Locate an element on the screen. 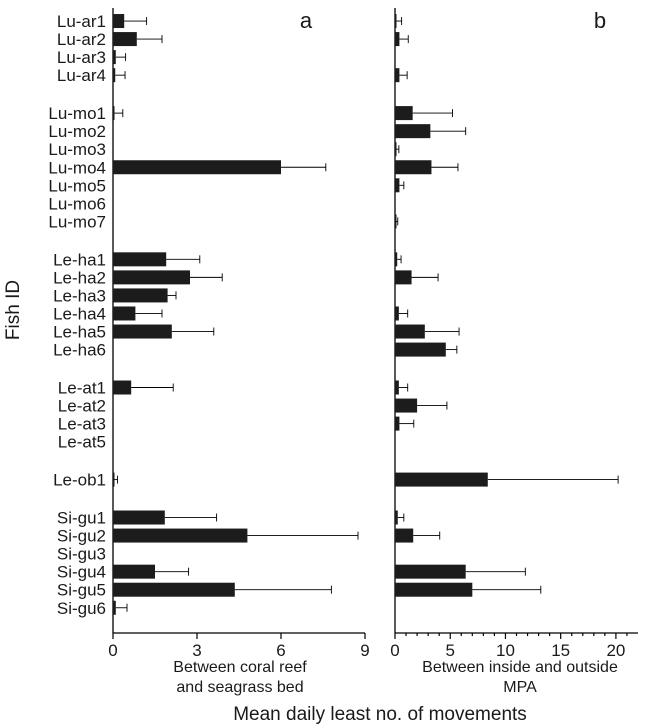 Image resolution: width=654 pixels, height=728 pixels. category-label-le-ha2: Le-ha2 is located at coordinates (79, 277).